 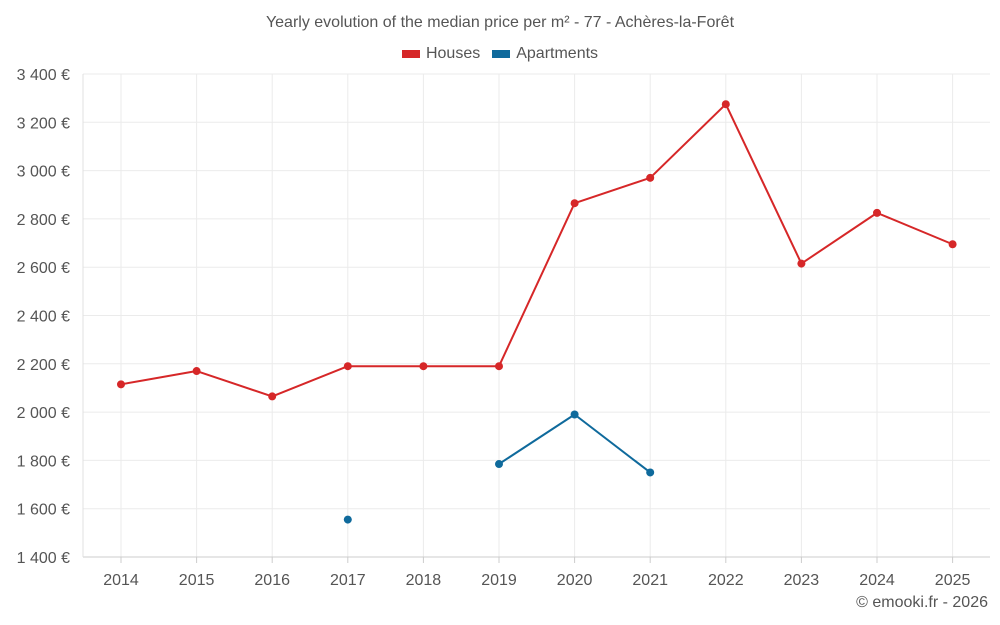 I want to click on y-tick-label: 1 400 €, so click(x=43, y=558).